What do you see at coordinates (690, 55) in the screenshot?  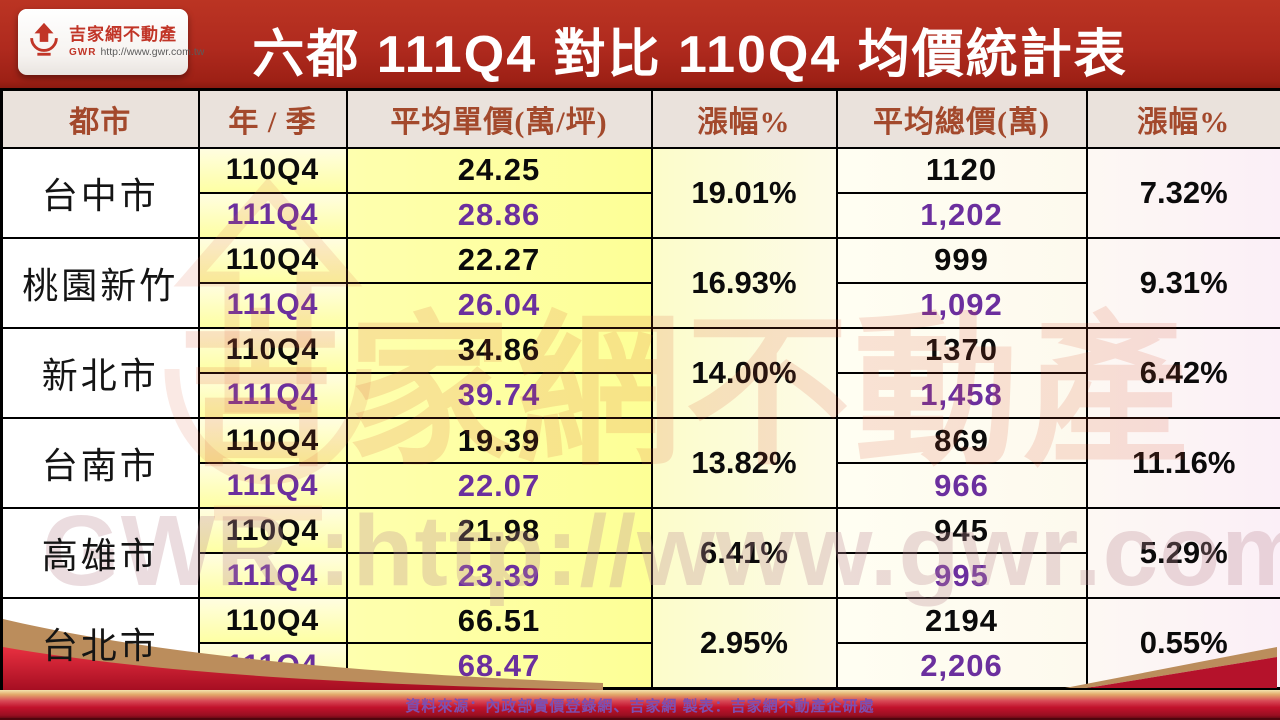 I see `page-title: 六都 111Q4 對比 110Q4 均價統計表` at bounding box center [690, 55].